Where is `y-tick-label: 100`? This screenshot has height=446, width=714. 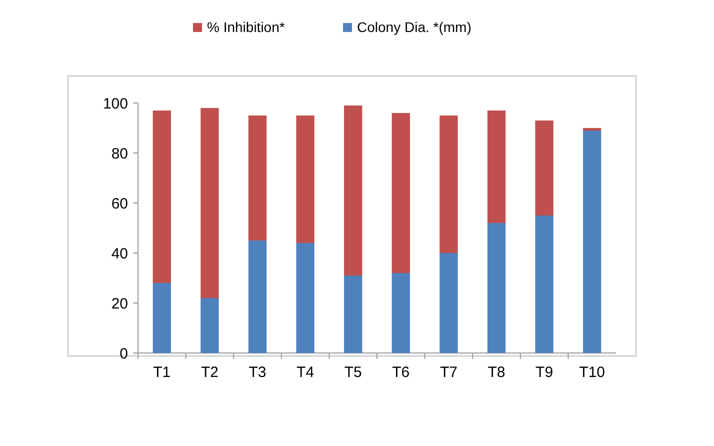 y-tick-label: 100 is located at coordinates (115, 103).